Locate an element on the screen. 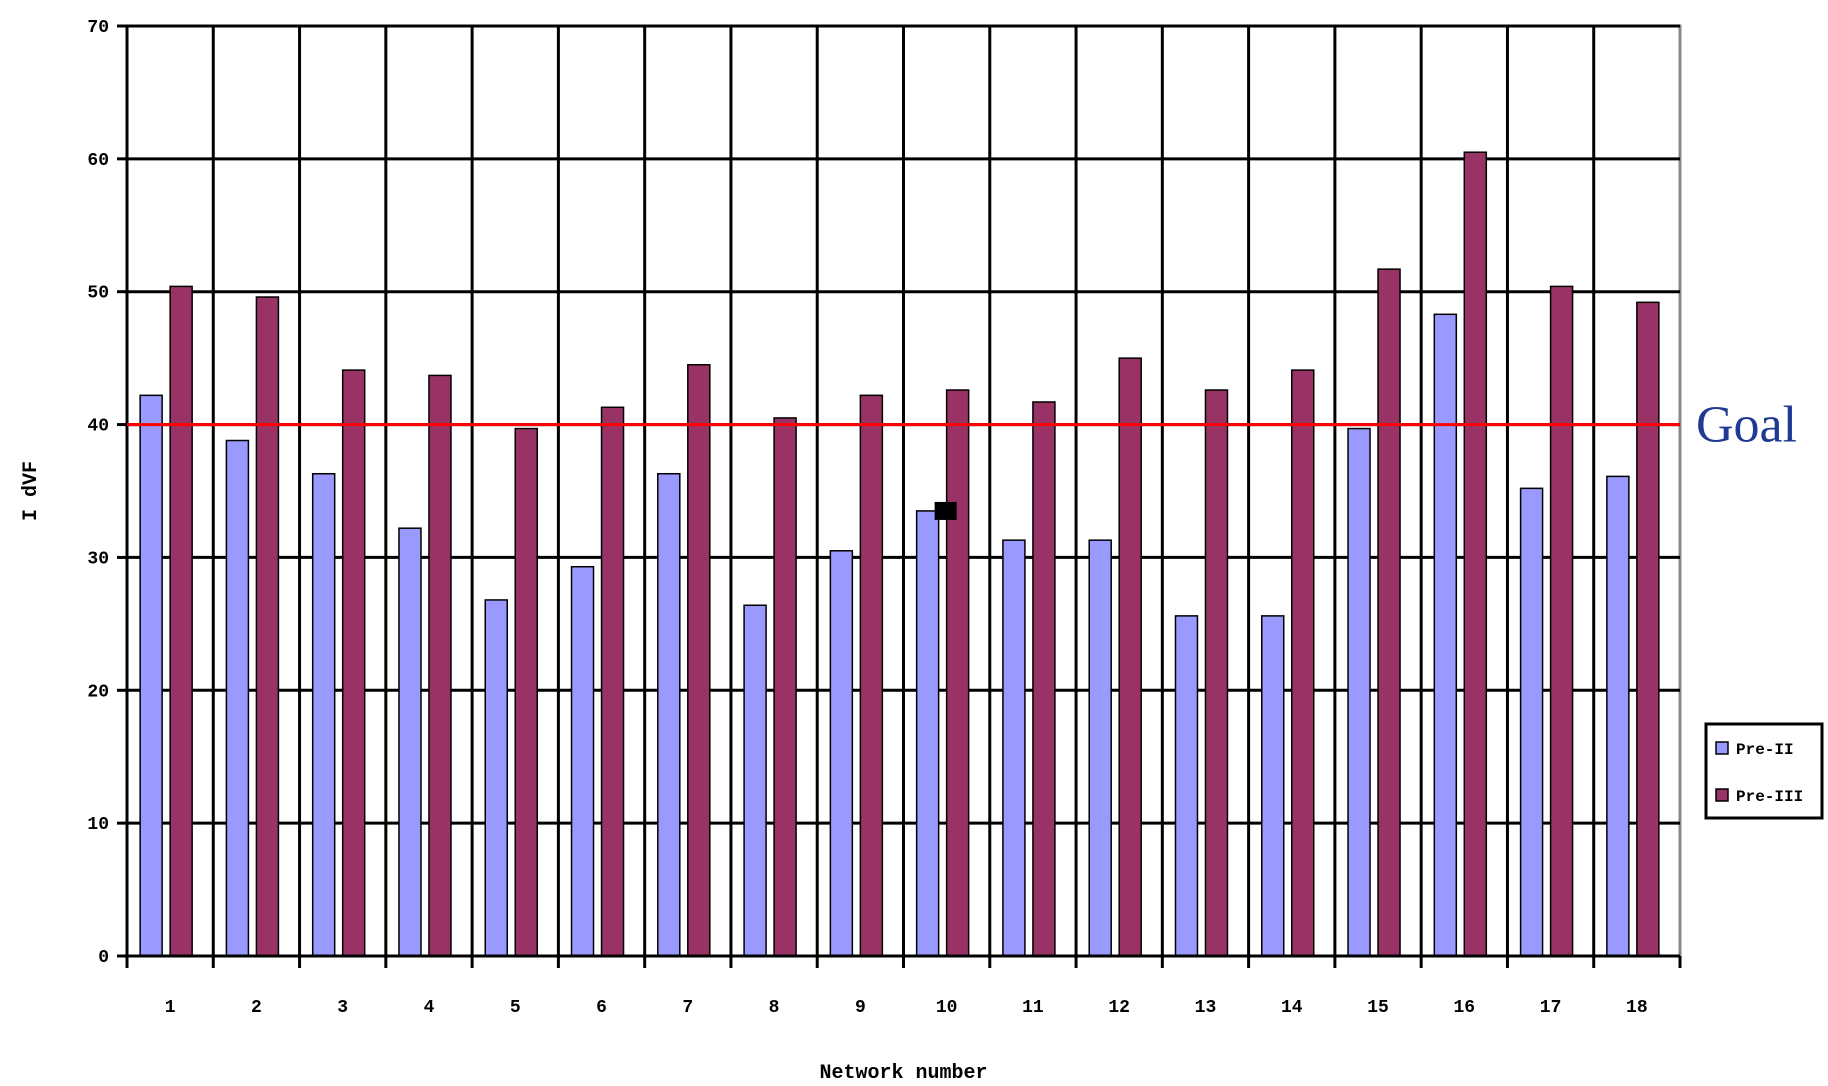 The height and width of the screenshot is (1086, 1828). x-tick-label: 11 is located at coordinates (1033, 1008).